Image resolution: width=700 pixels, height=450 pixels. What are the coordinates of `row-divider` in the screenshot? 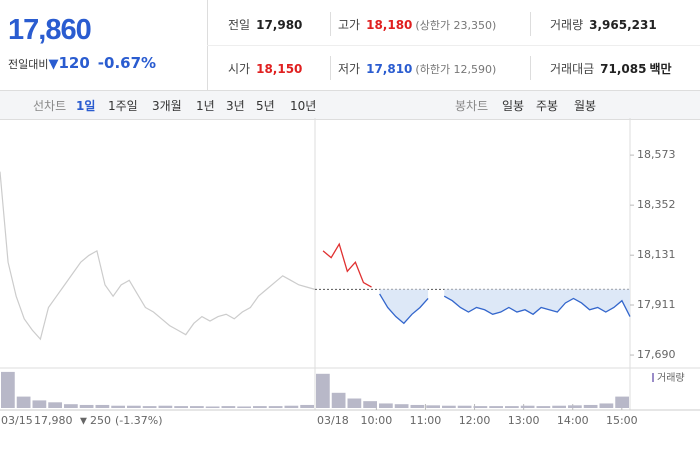 It's located at (453, 45).